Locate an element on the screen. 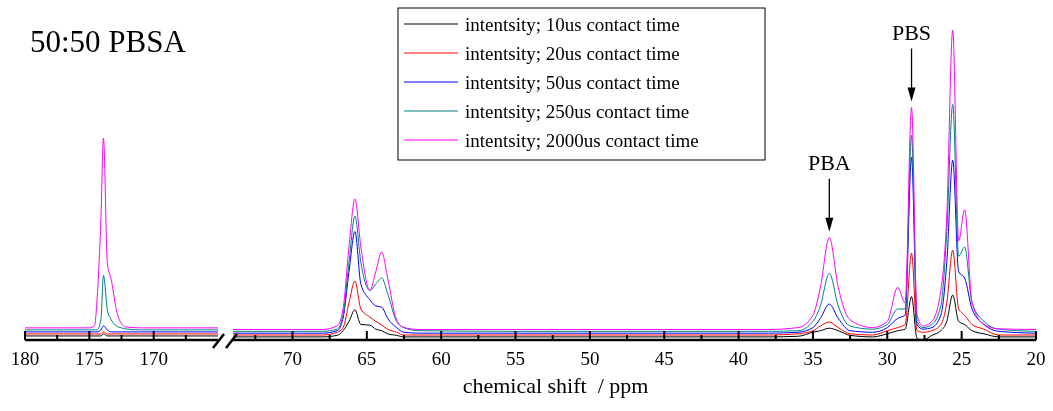 This screenshot has height=411, width=1053. legend-label: intentsity; 20us contact time is located at coordinates (572, 53).